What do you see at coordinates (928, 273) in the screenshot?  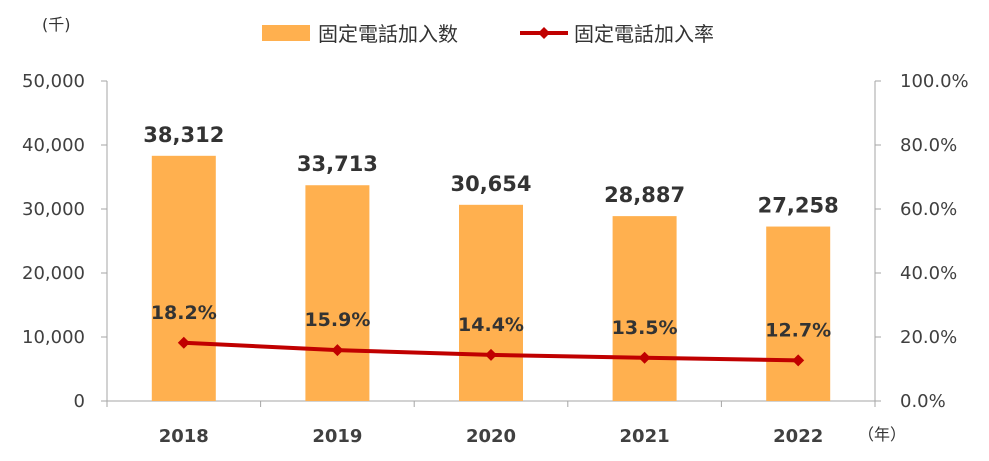 I see `right-tick-label: 40.0%` at bounding box center [928, 273].